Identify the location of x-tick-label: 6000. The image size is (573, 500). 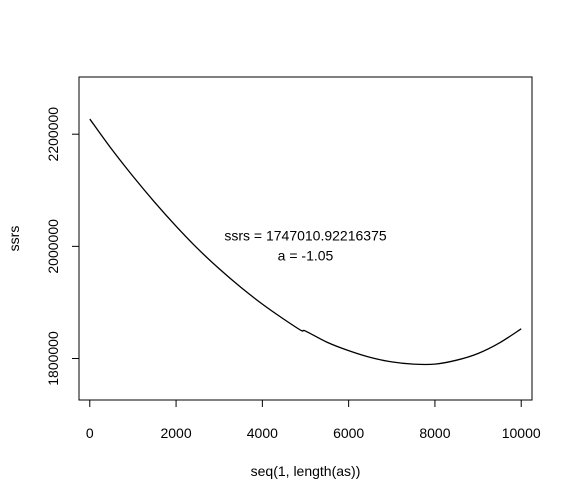
(348, 433).